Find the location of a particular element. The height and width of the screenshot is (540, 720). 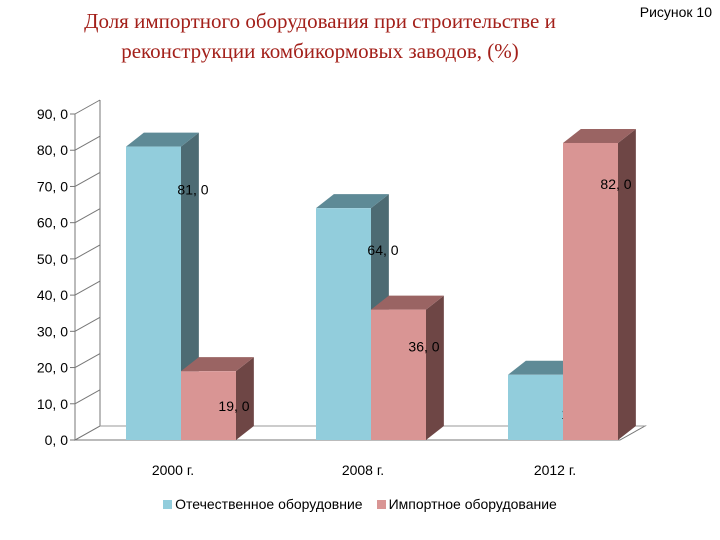

x-category-label-0: 2000 г. is located at coordinates (173, 470).